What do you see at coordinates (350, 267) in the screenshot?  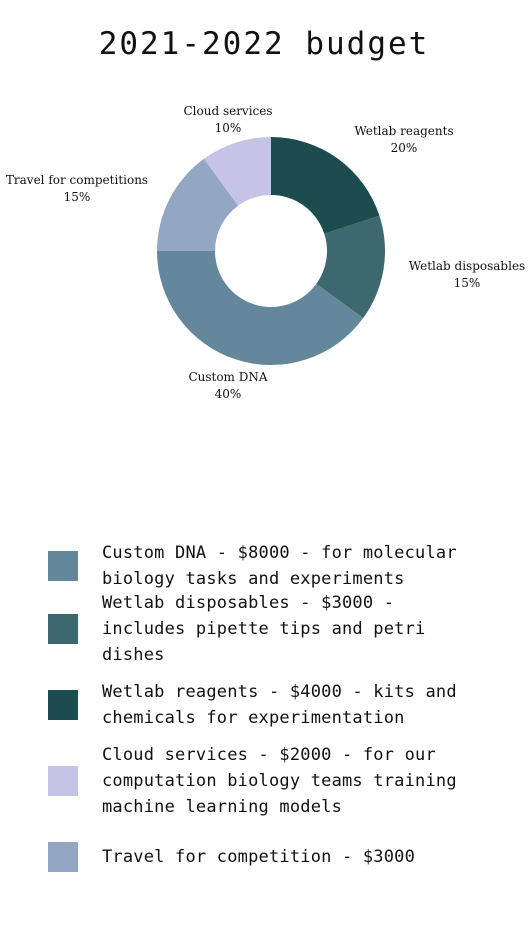 I see `slice-wetlab-disposables` at bounding box center [350, 267].